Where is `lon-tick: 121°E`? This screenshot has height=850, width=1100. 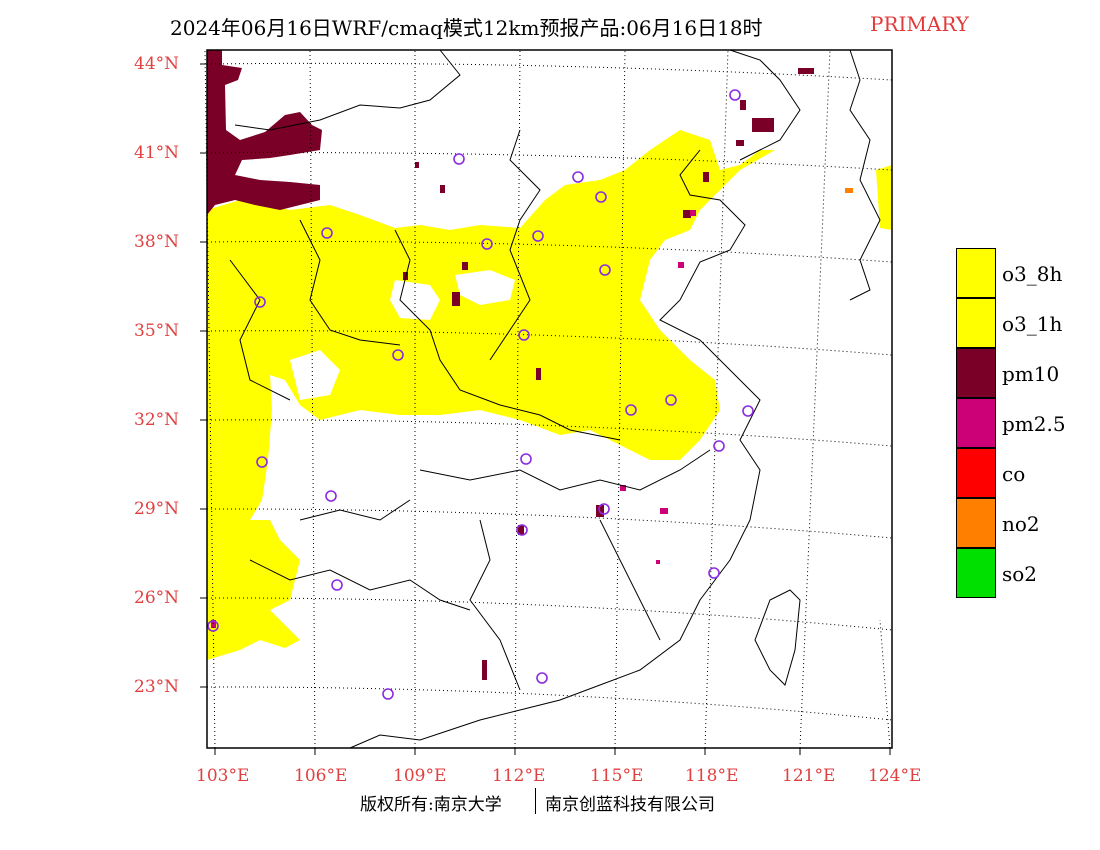 lon-tick: 121°E is located at coordinates (809, 776).